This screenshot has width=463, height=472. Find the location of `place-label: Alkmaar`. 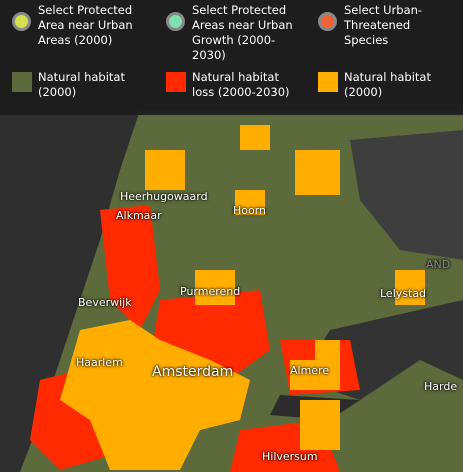

place-label: Alkmaar is located at coordinates (139, 215).